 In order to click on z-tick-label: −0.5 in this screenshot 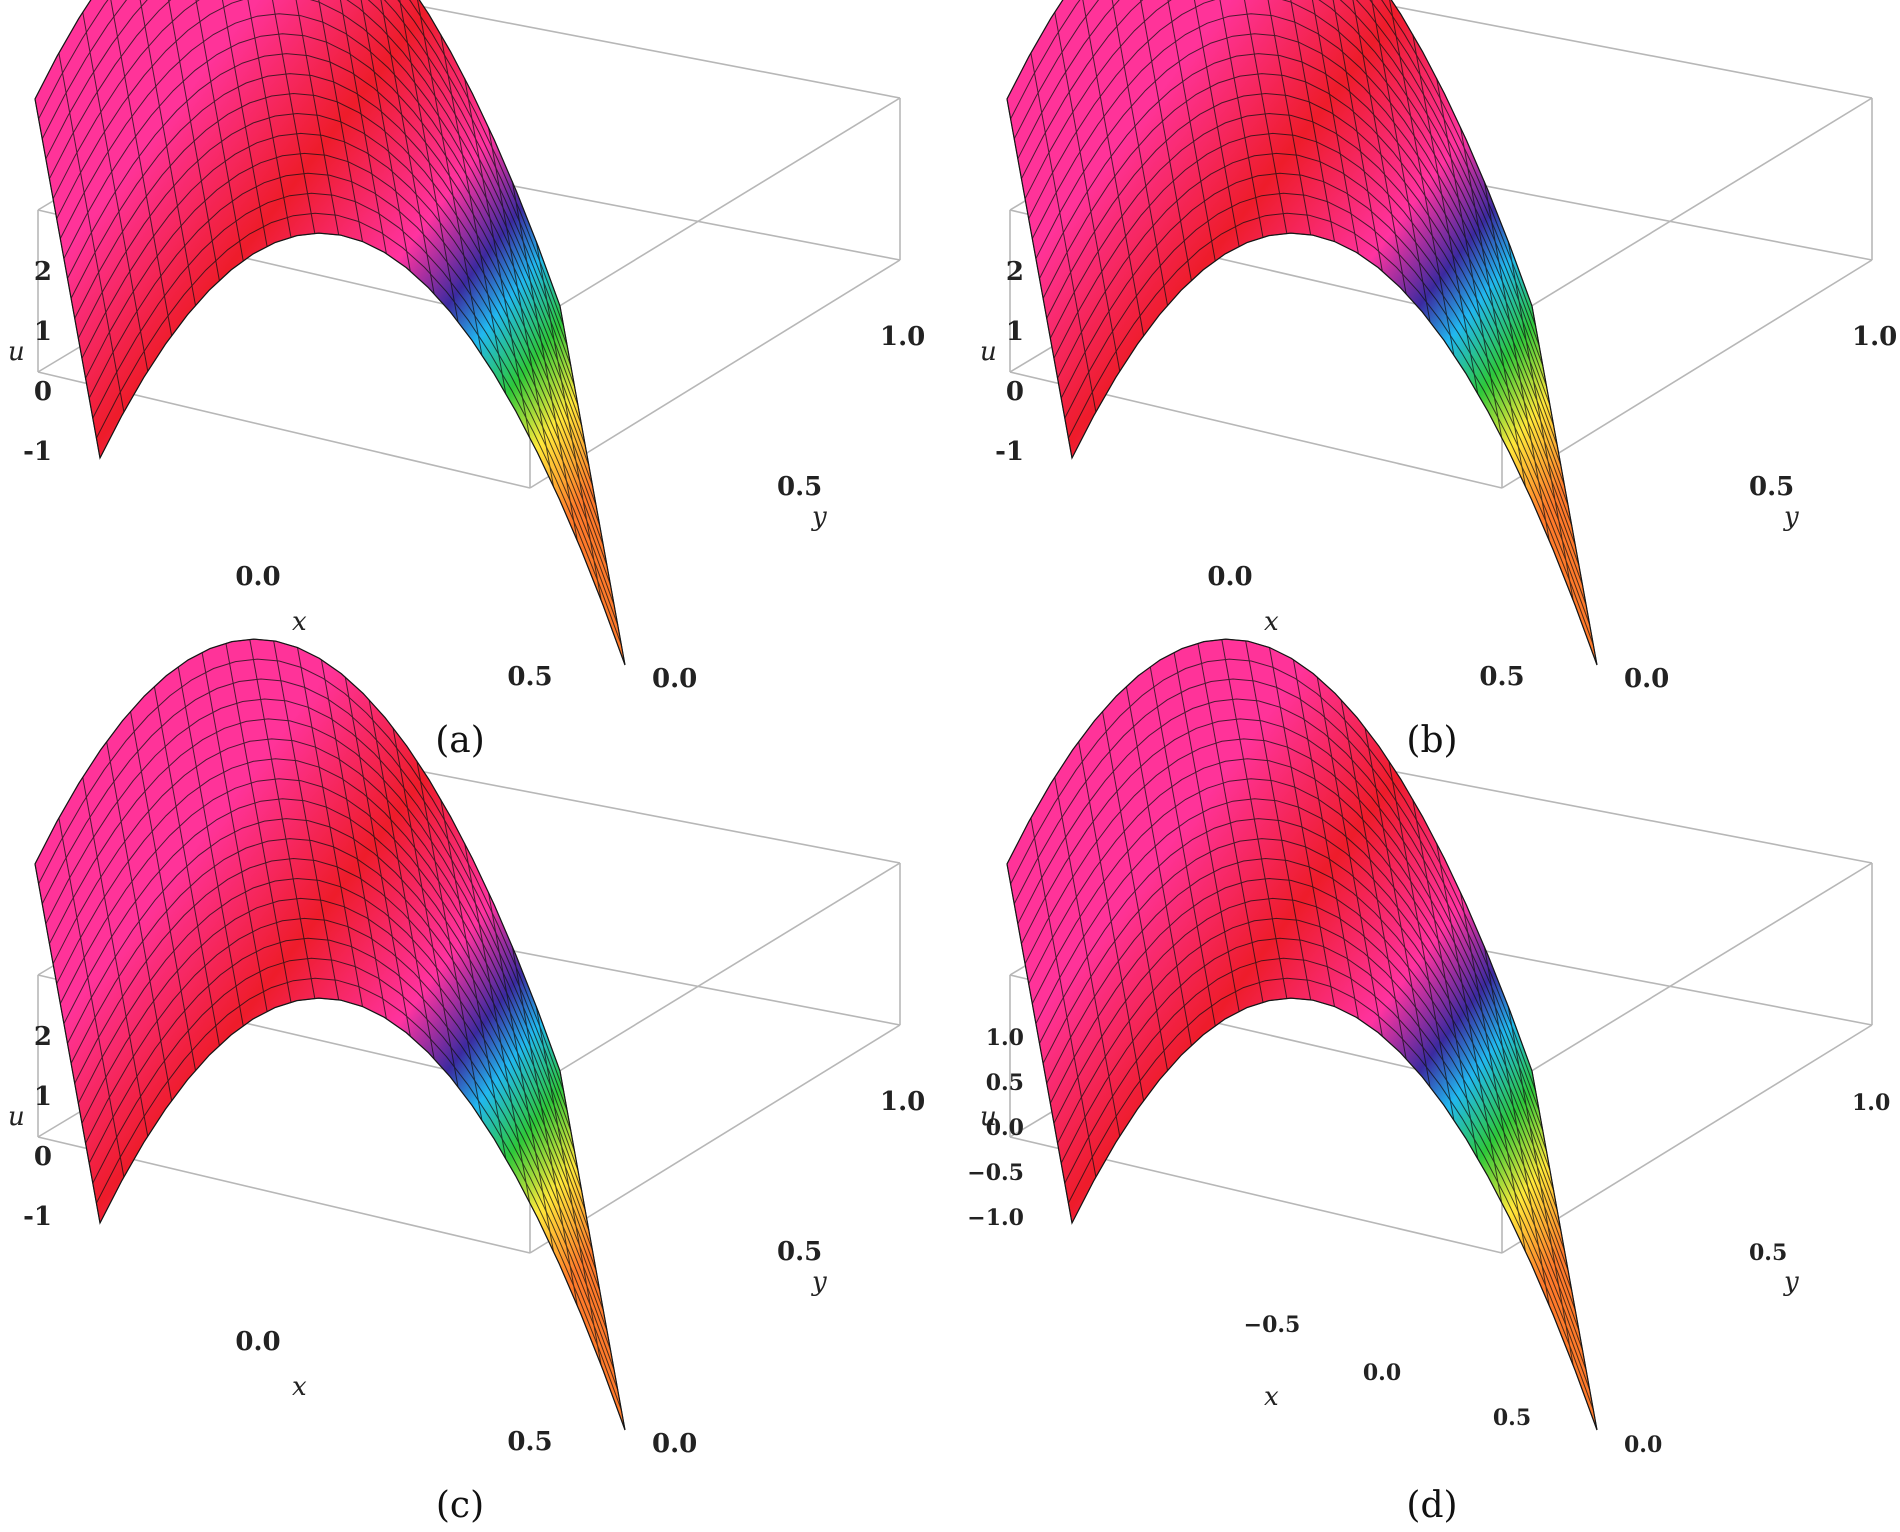, I will do `click(995, 1173)`.